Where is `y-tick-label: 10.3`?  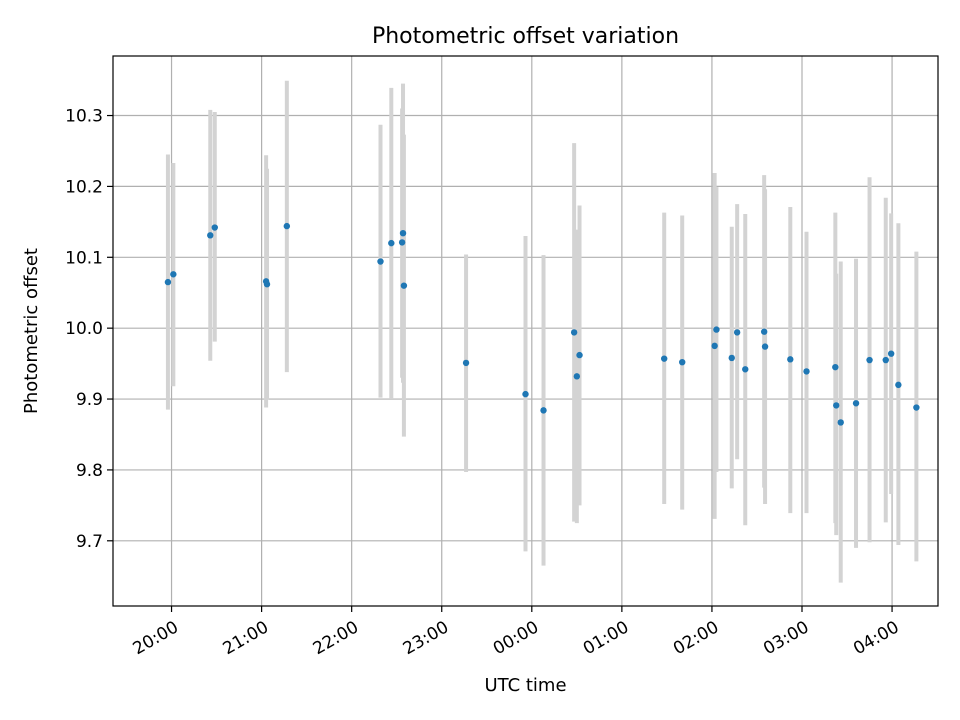
y-tick-label: 10.3 is located at coordinates (84, 117).